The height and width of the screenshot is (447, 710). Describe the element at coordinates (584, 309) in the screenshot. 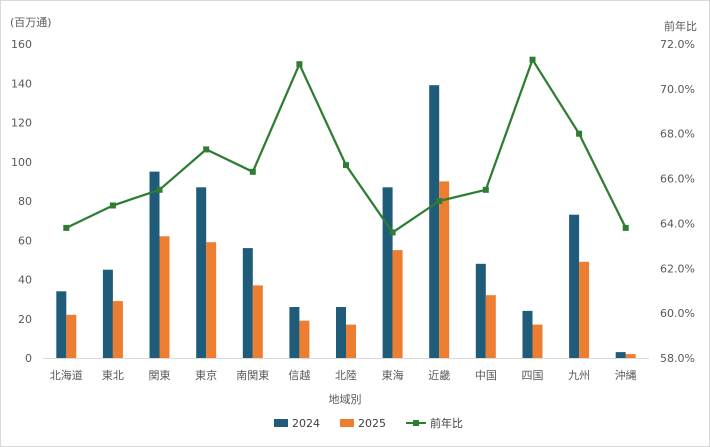

I see `bar-2025-九州` at that location.